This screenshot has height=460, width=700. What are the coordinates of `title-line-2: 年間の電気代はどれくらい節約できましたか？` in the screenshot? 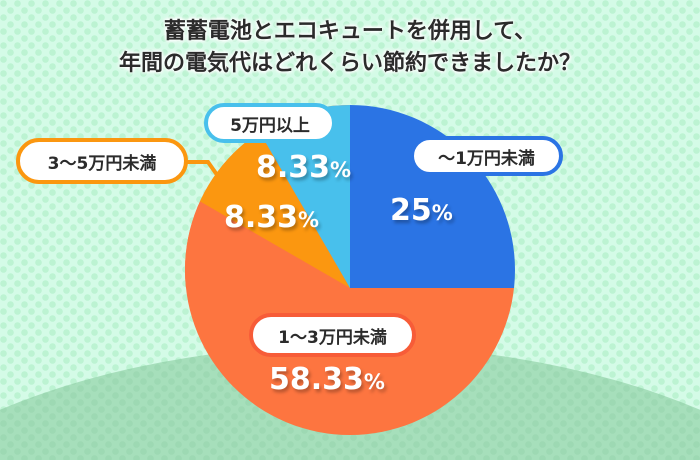 It's located at (349, 63).